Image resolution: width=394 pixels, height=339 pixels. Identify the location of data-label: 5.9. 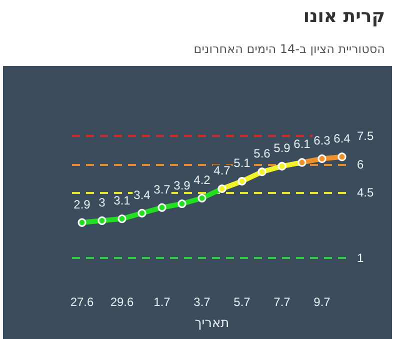
(282, 147).